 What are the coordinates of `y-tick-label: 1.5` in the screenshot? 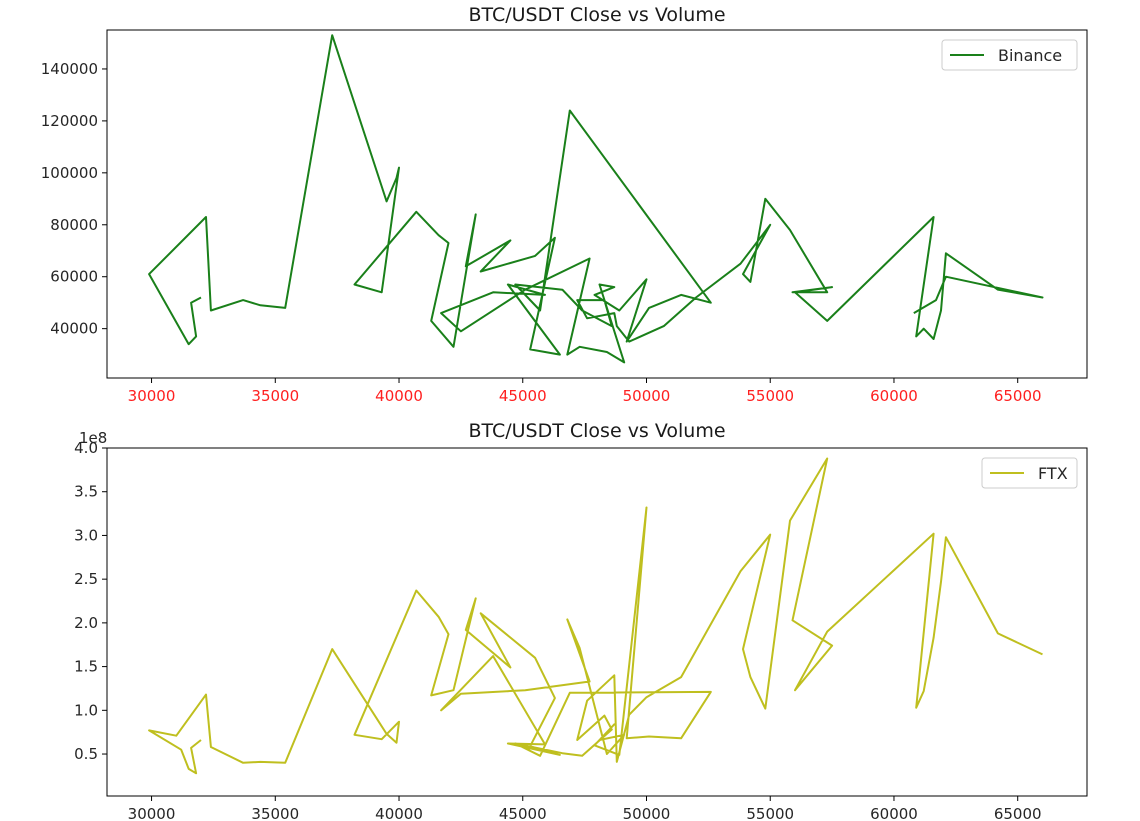 It's located at (86, 667).